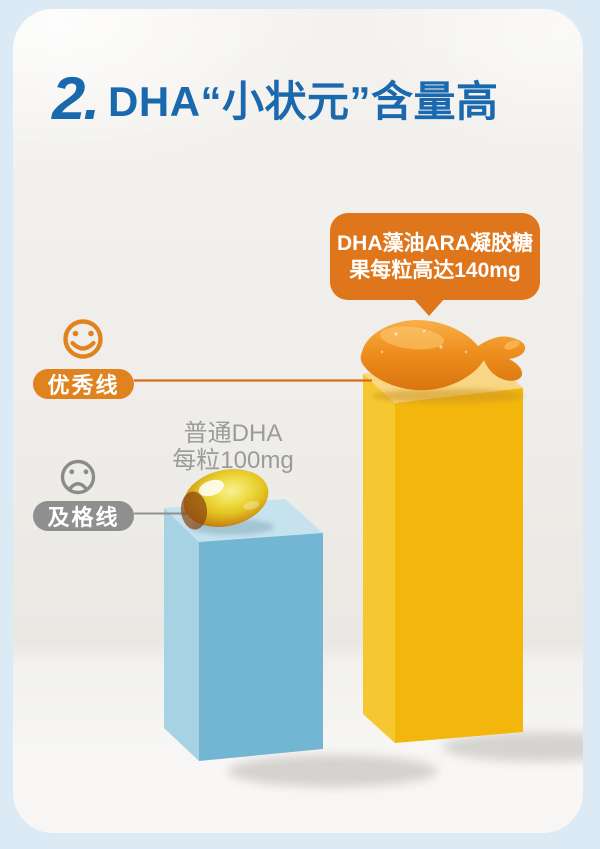 The image size is (600, 849). Describe the element at coordinates (233, 433) in the screenshot. I see `ordinary-dha-name: 普通DHA` at that location.